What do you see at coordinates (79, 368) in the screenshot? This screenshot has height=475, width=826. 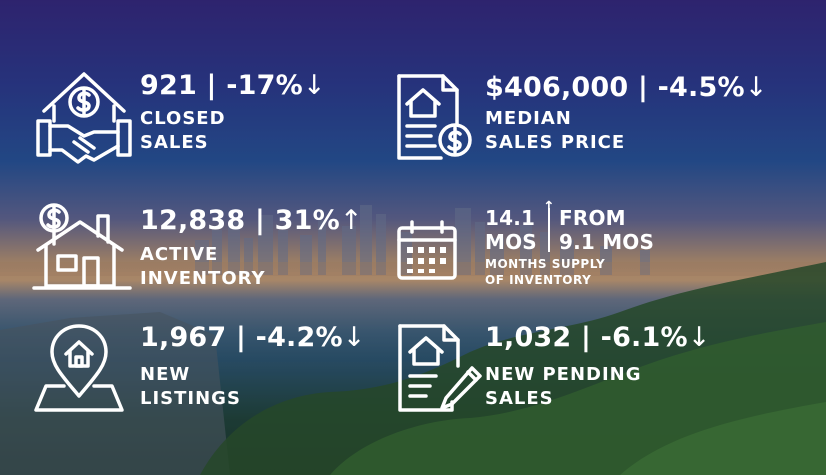 I see `house-location-pin-icon` at bounding box center [79, 368].